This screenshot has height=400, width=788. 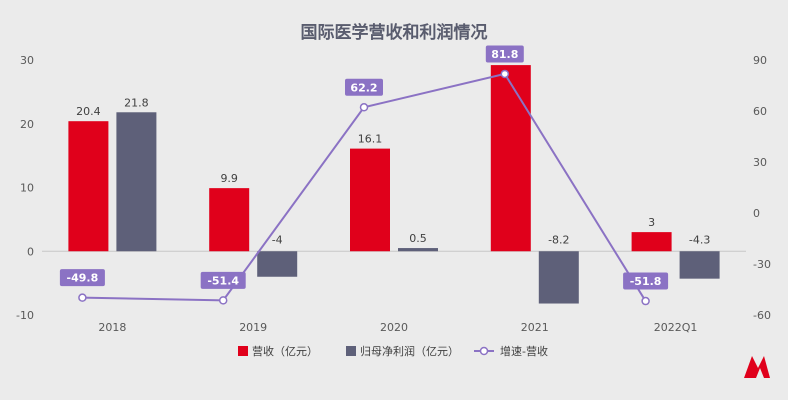 I want to click on y-right-tick-label: -30, so click(x=762, y=264).